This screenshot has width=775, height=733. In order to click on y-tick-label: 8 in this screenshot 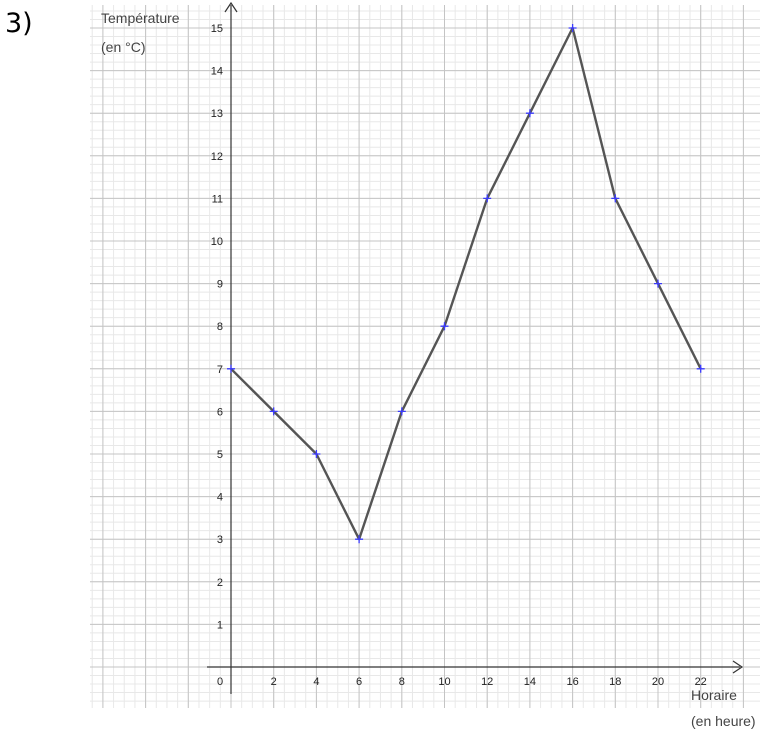, I will do `click(220, 327)`.